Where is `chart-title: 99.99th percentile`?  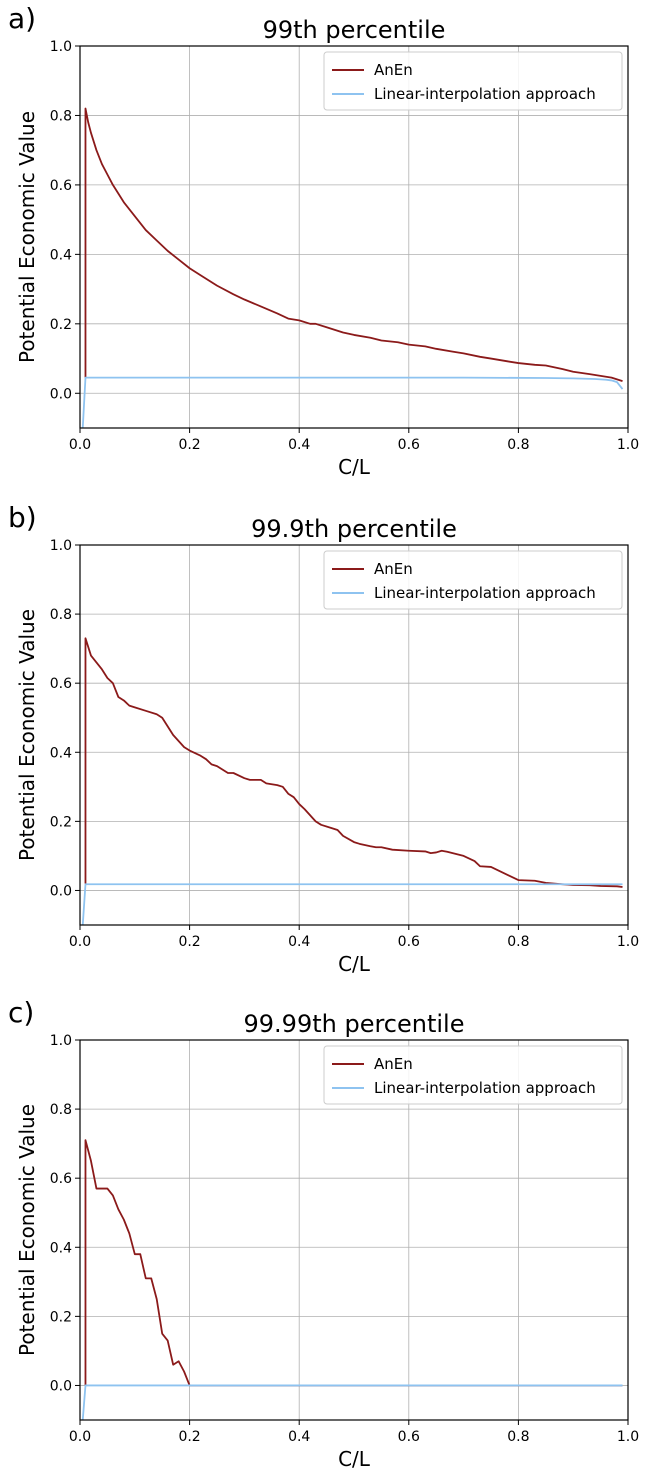
chart-title: 99.99th percentile is located at coordinates (354, 1024).